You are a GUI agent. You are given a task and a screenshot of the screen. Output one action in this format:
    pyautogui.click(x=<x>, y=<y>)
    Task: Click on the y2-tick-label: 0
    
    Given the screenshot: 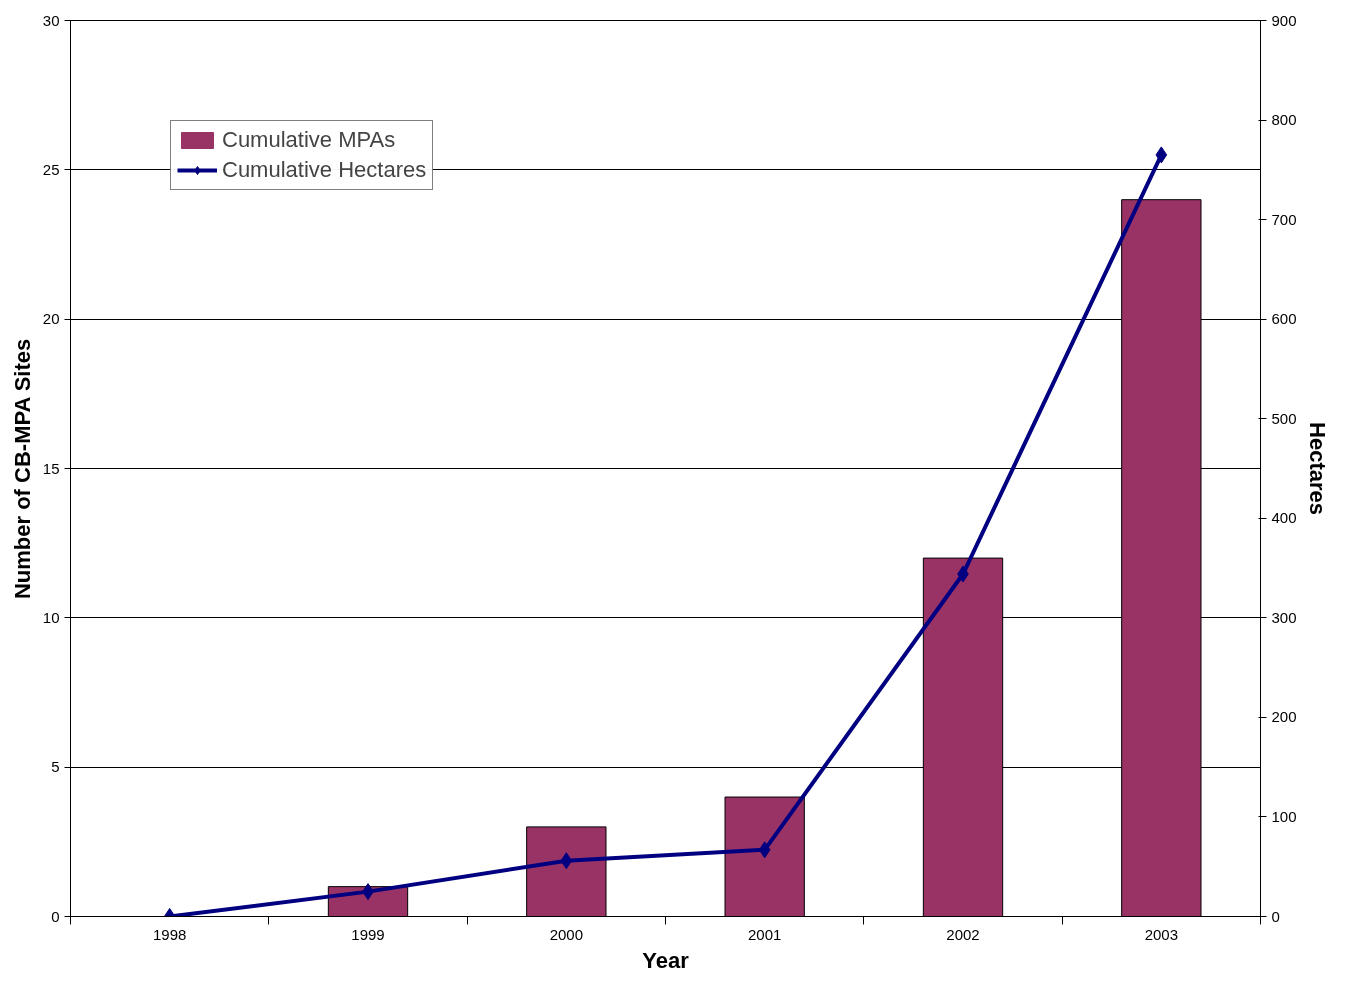 What is the action you would take?
    pyautogui.click(x=1275, y=916)
    